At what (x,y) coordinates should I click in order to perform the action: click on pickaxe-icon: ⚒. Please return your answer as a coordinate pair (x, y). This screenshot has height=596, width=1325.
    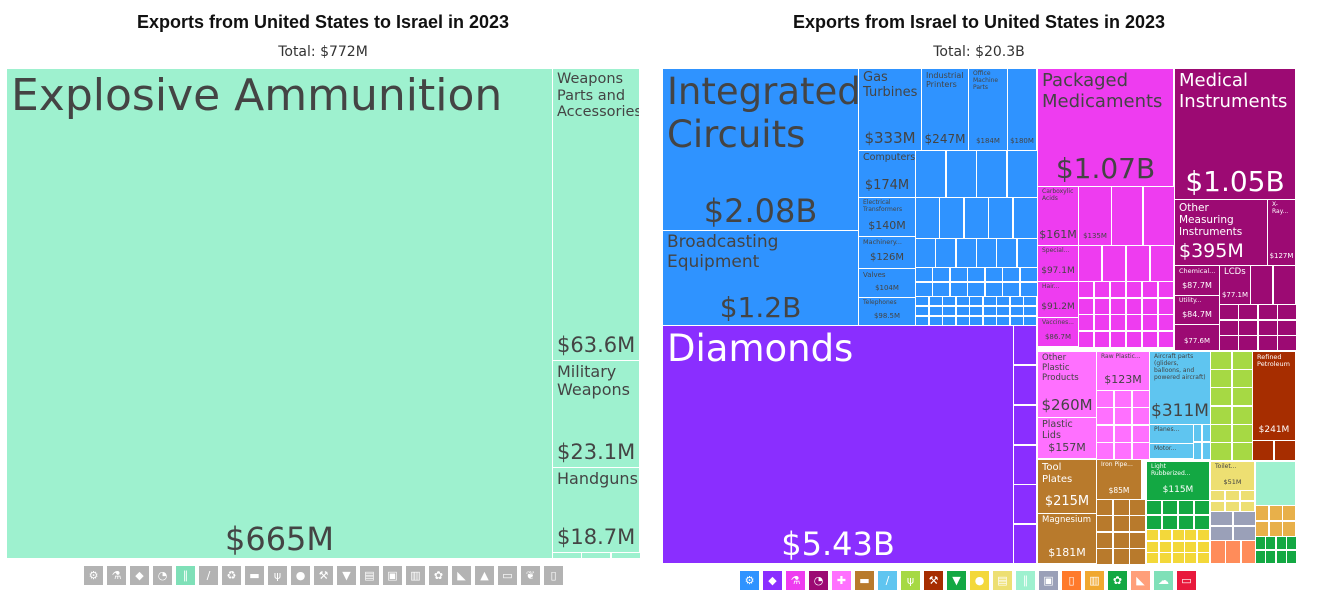
    Looking at the image, I should click on (933, 580).